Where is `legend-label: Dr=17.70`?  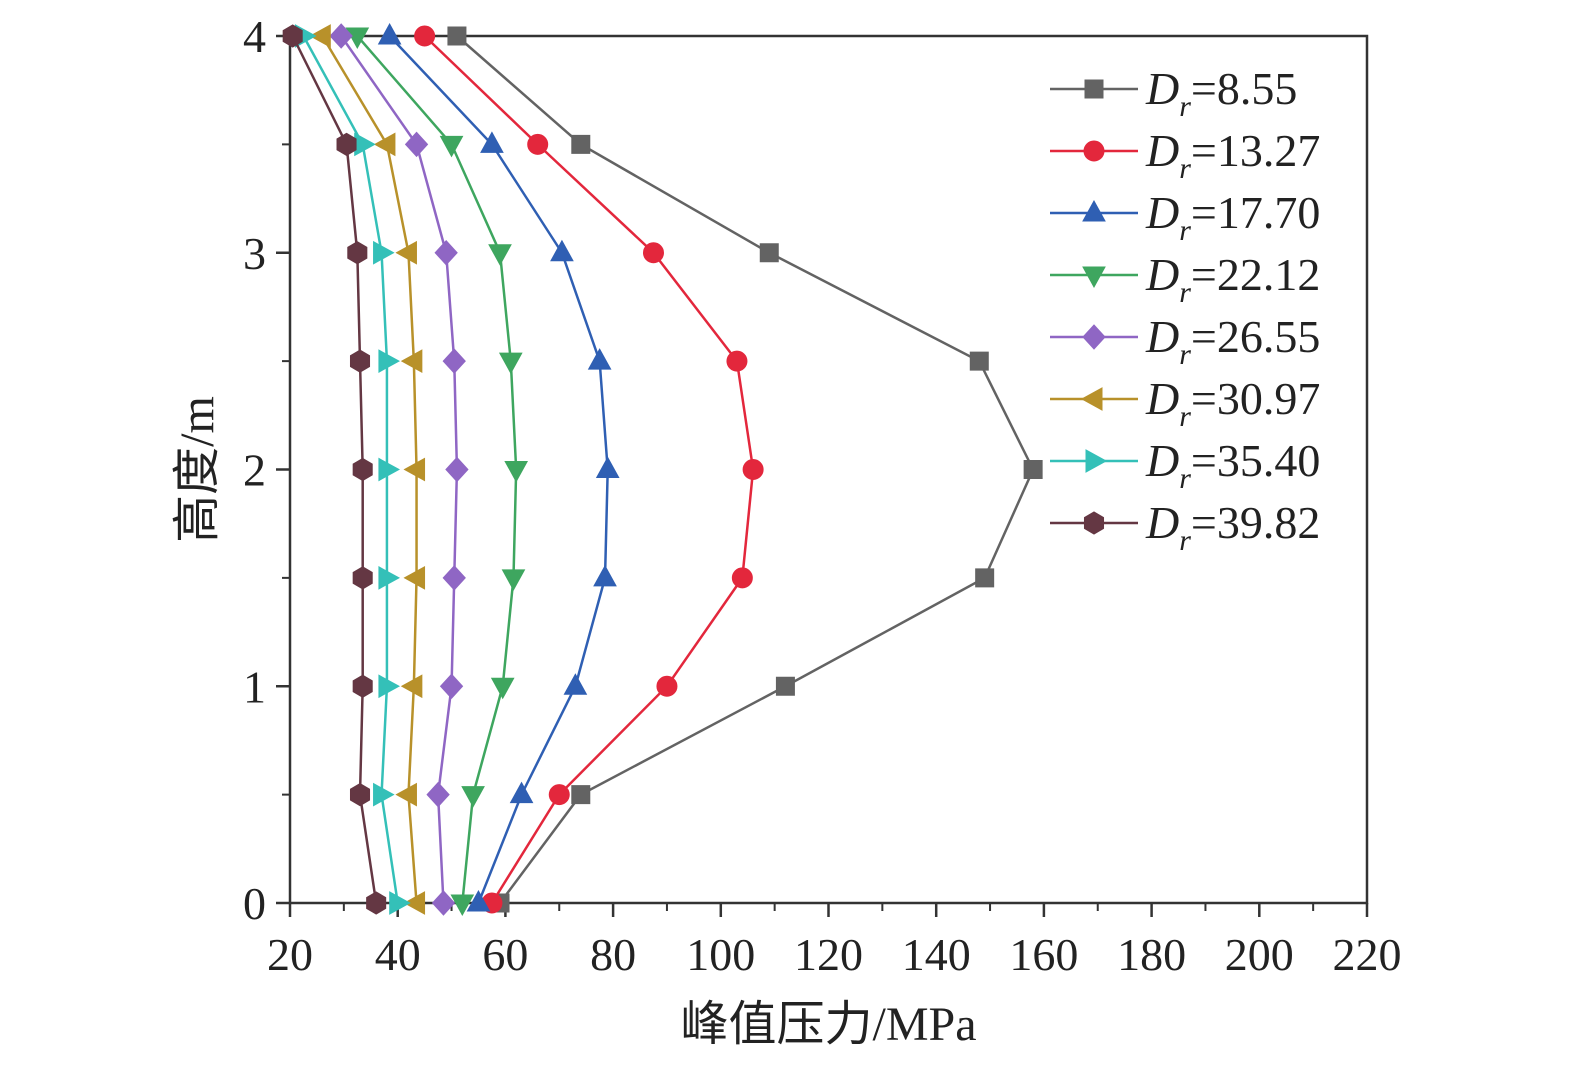 legend-label: Dr=17.70 is located at coordinates (1232, 217).